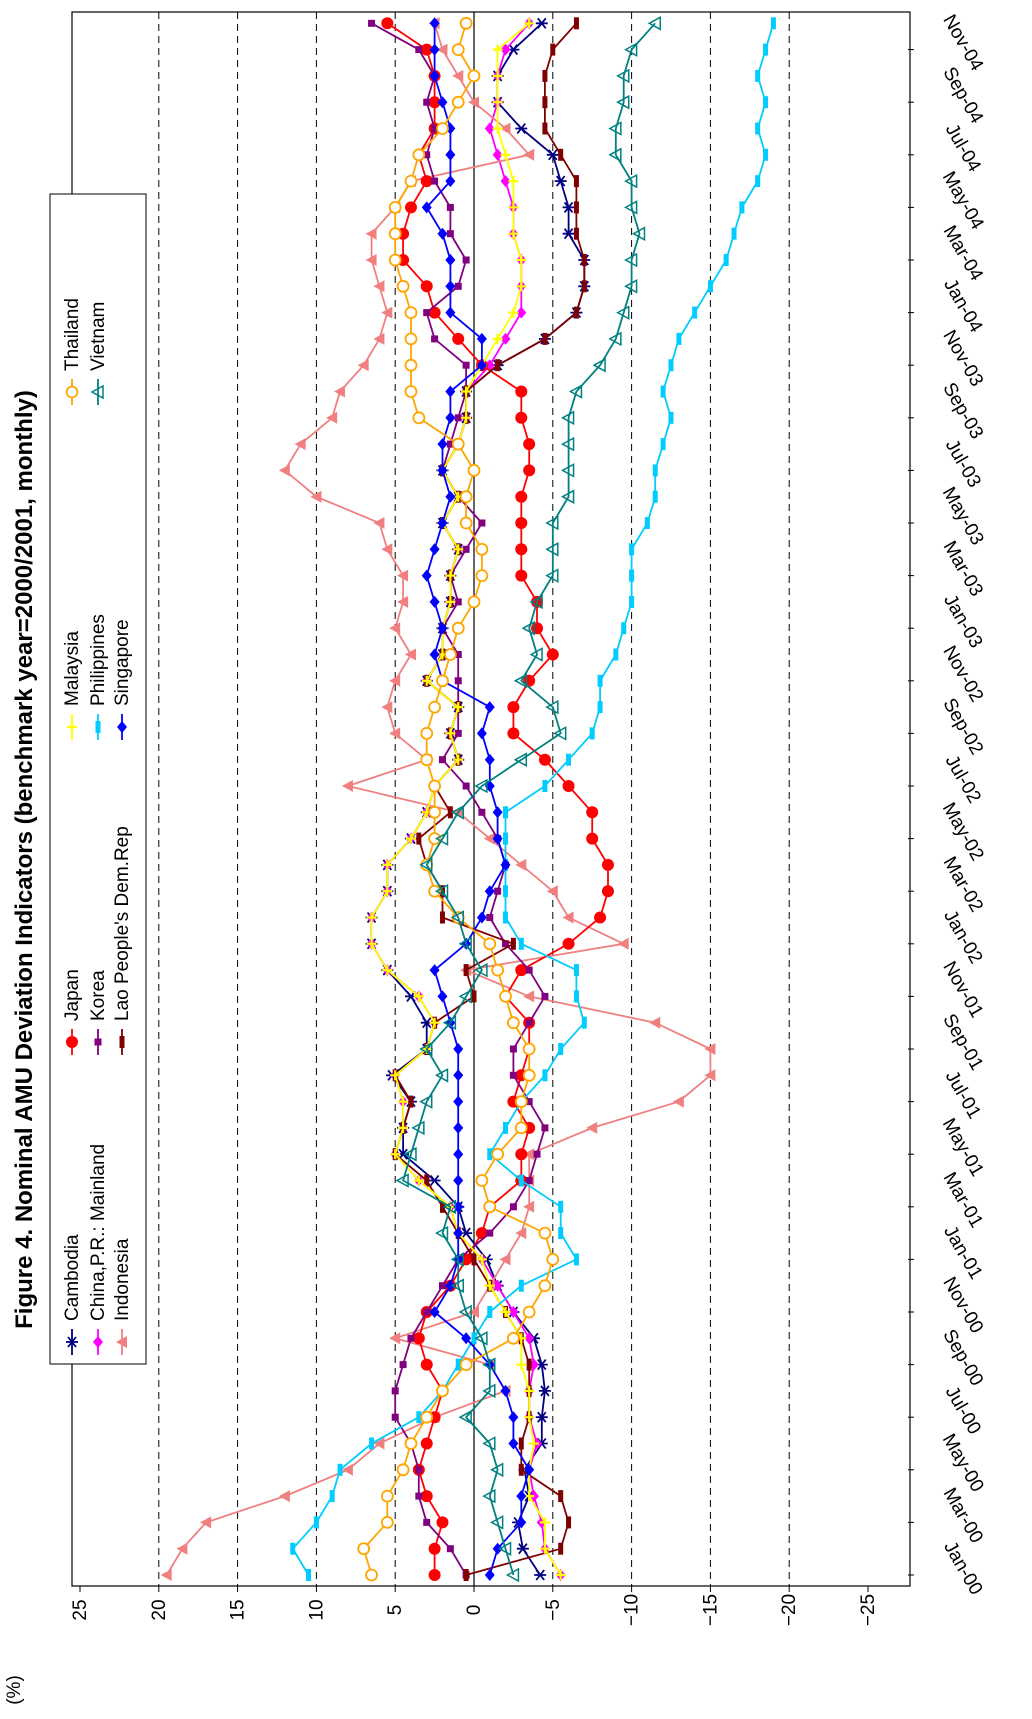 This screenshot has height=1719, width=1032. What do you see at coordinates (963, 253) in the screenshot?
I see `x-tick-label: Mar-04` at bounding box center [963, 253].